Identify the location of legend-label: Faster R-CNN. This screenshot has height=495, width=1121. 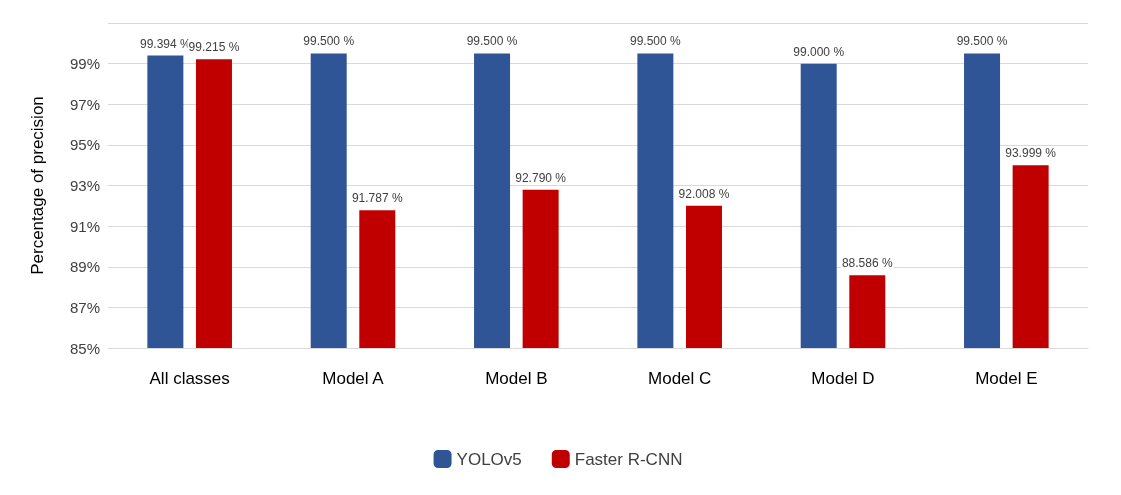
(628, 459).